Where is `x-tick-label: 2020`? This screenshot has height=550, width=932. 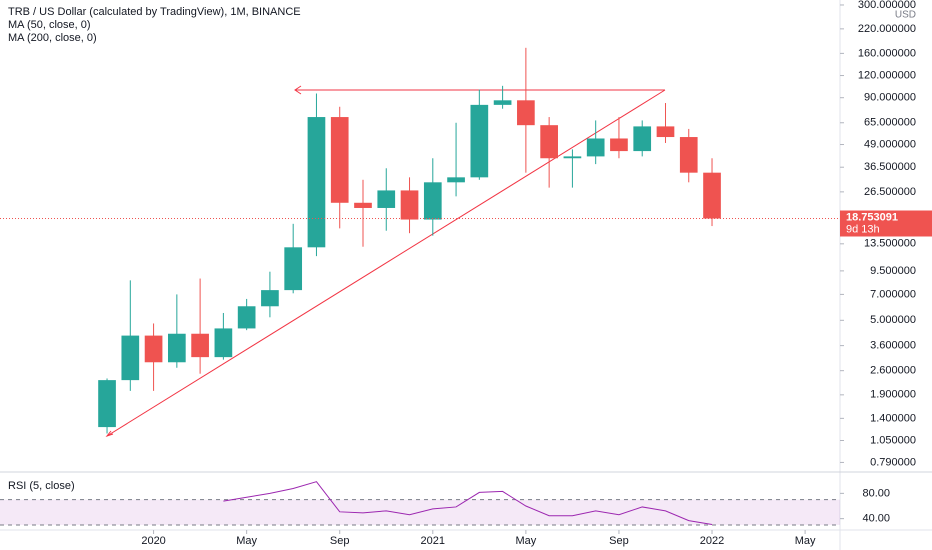 x-tick-label: 2020 is located at coordinates (153, 541).